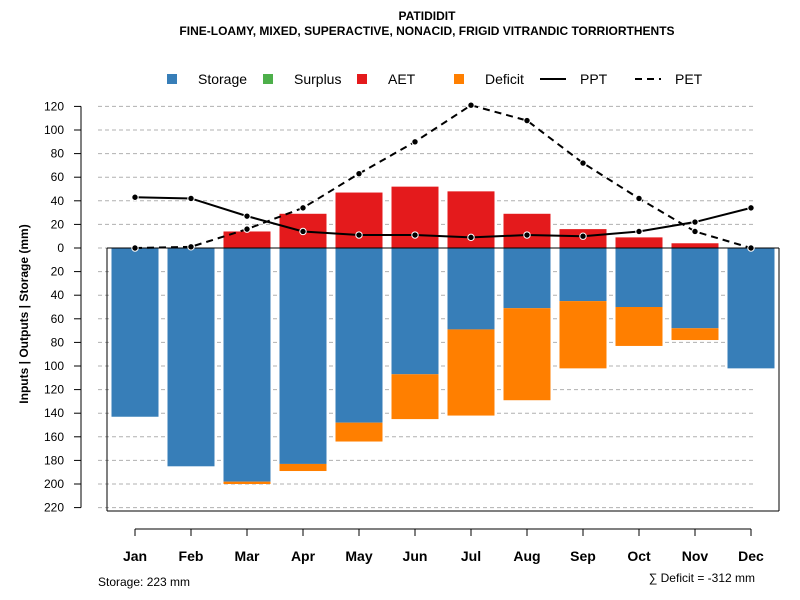 The image size is (800, 600). Describe the element at coordinates (54, 460) in the screenshot. I see `y-tick-label: 180` at that location.